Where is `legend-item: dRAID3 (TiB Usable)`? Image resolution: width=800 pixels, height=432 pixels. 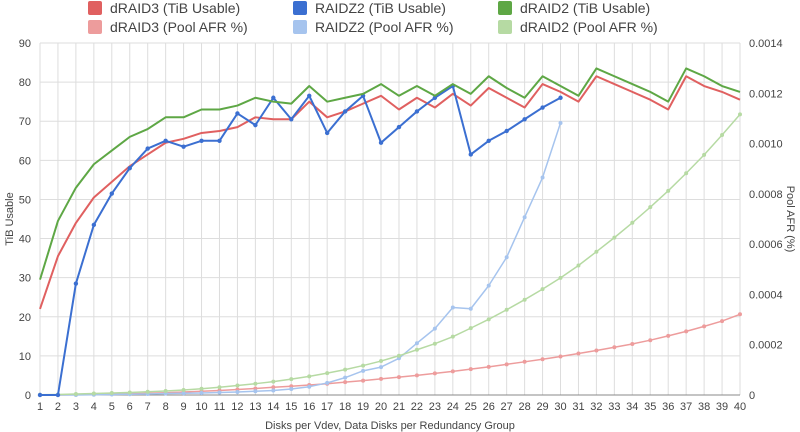
legend-item: dRAID3 (TiB Usable) is located at coordinates (164, 8).